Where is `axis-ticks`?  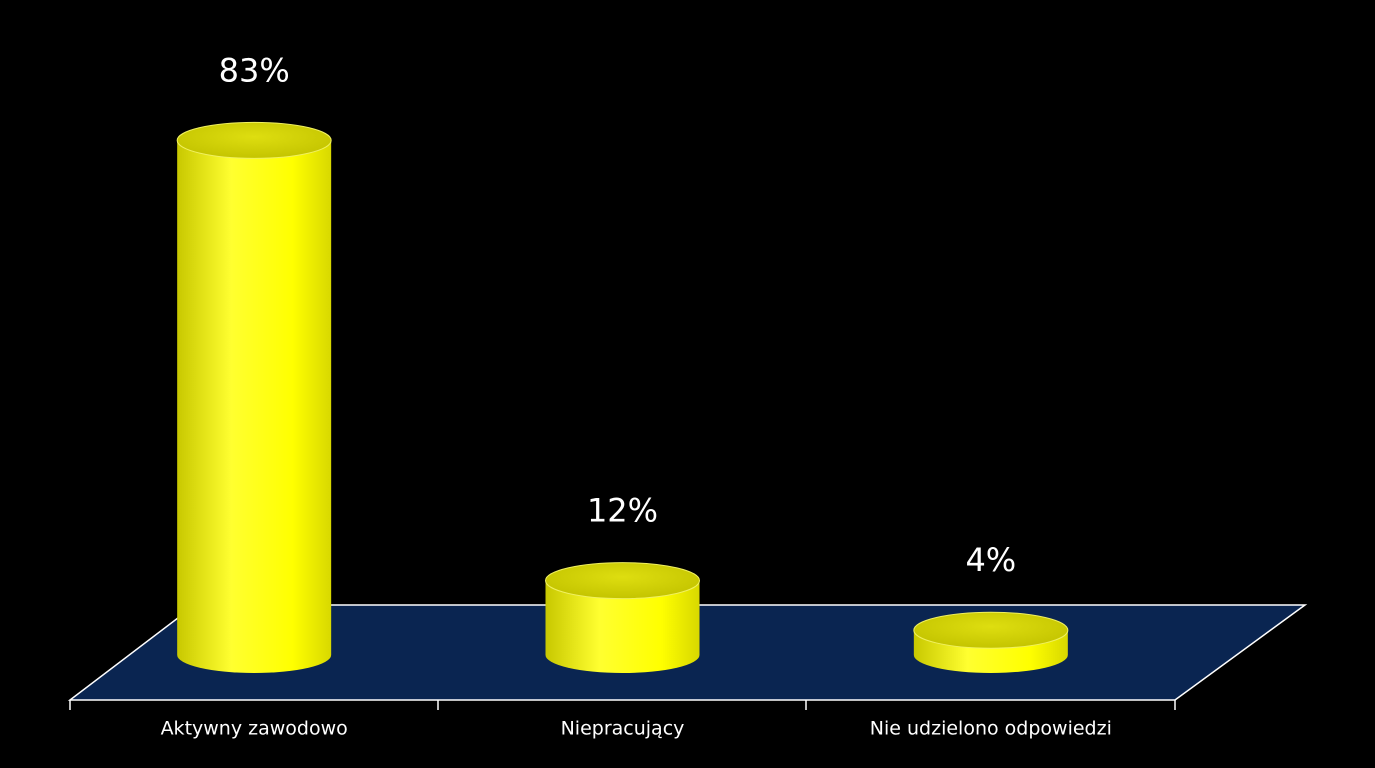
axis-ticks is located at coordinates (622, 705).